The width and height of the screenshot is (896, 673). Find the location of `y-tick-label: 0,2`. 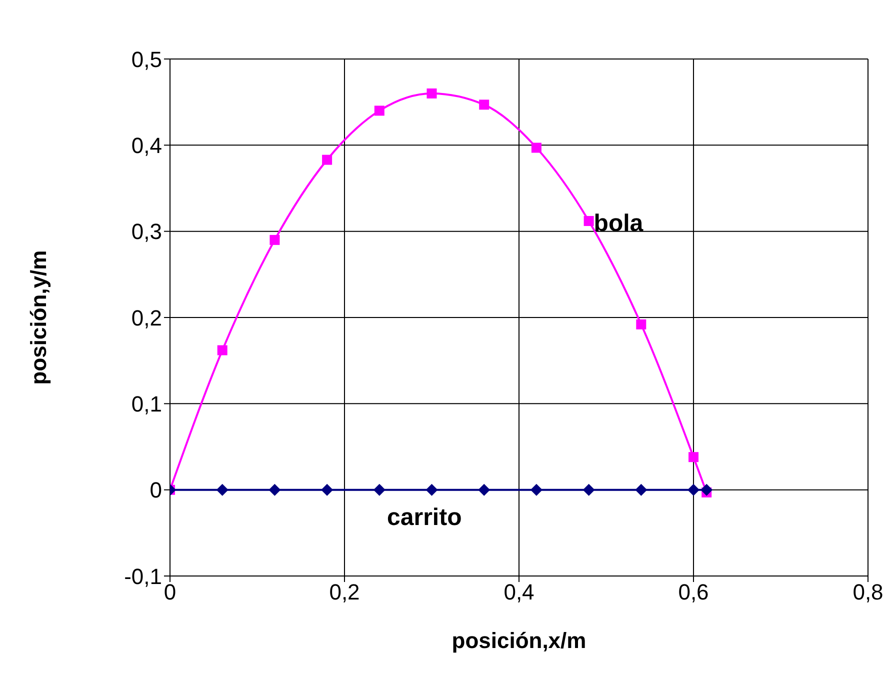

y-tick-label: 0,2 is located at coordinates (146, 317).